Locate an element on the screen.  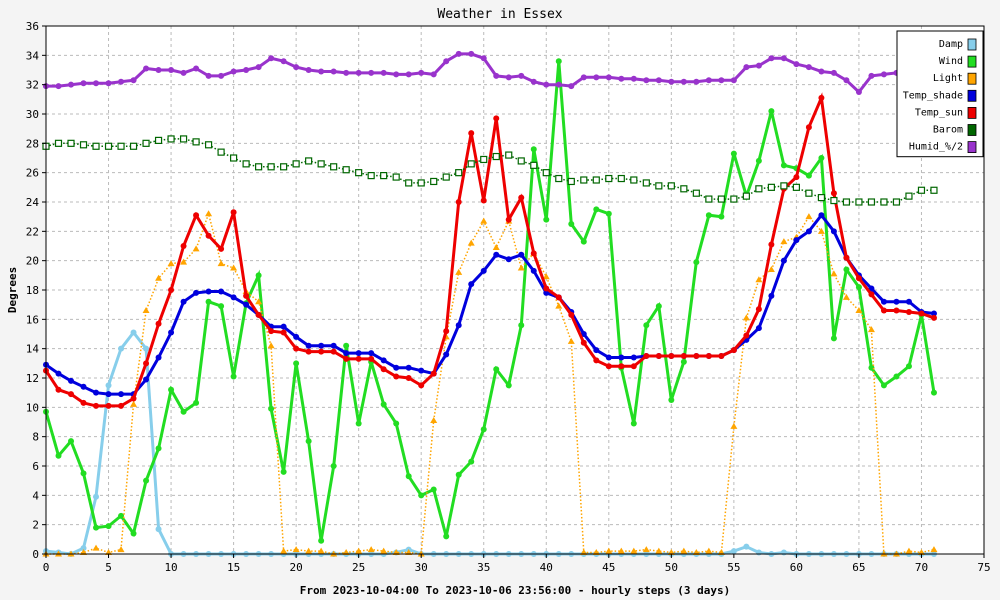
legend-label: Wind is located at coordinates (951, 61).